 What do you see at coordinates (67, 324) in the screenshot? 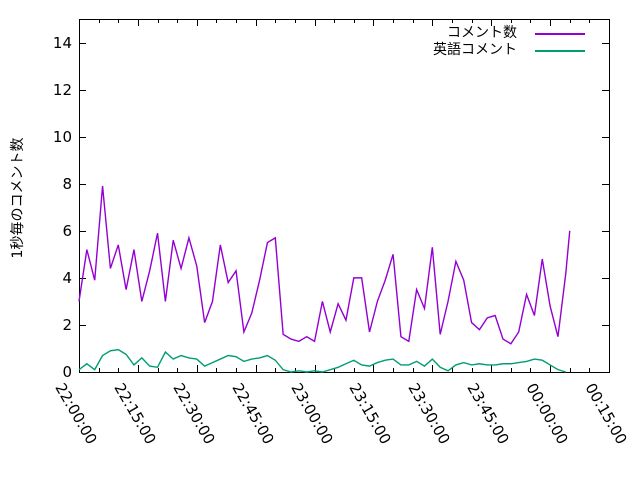
I see `y-tick-label: 2` at bounding box center [67, 324].